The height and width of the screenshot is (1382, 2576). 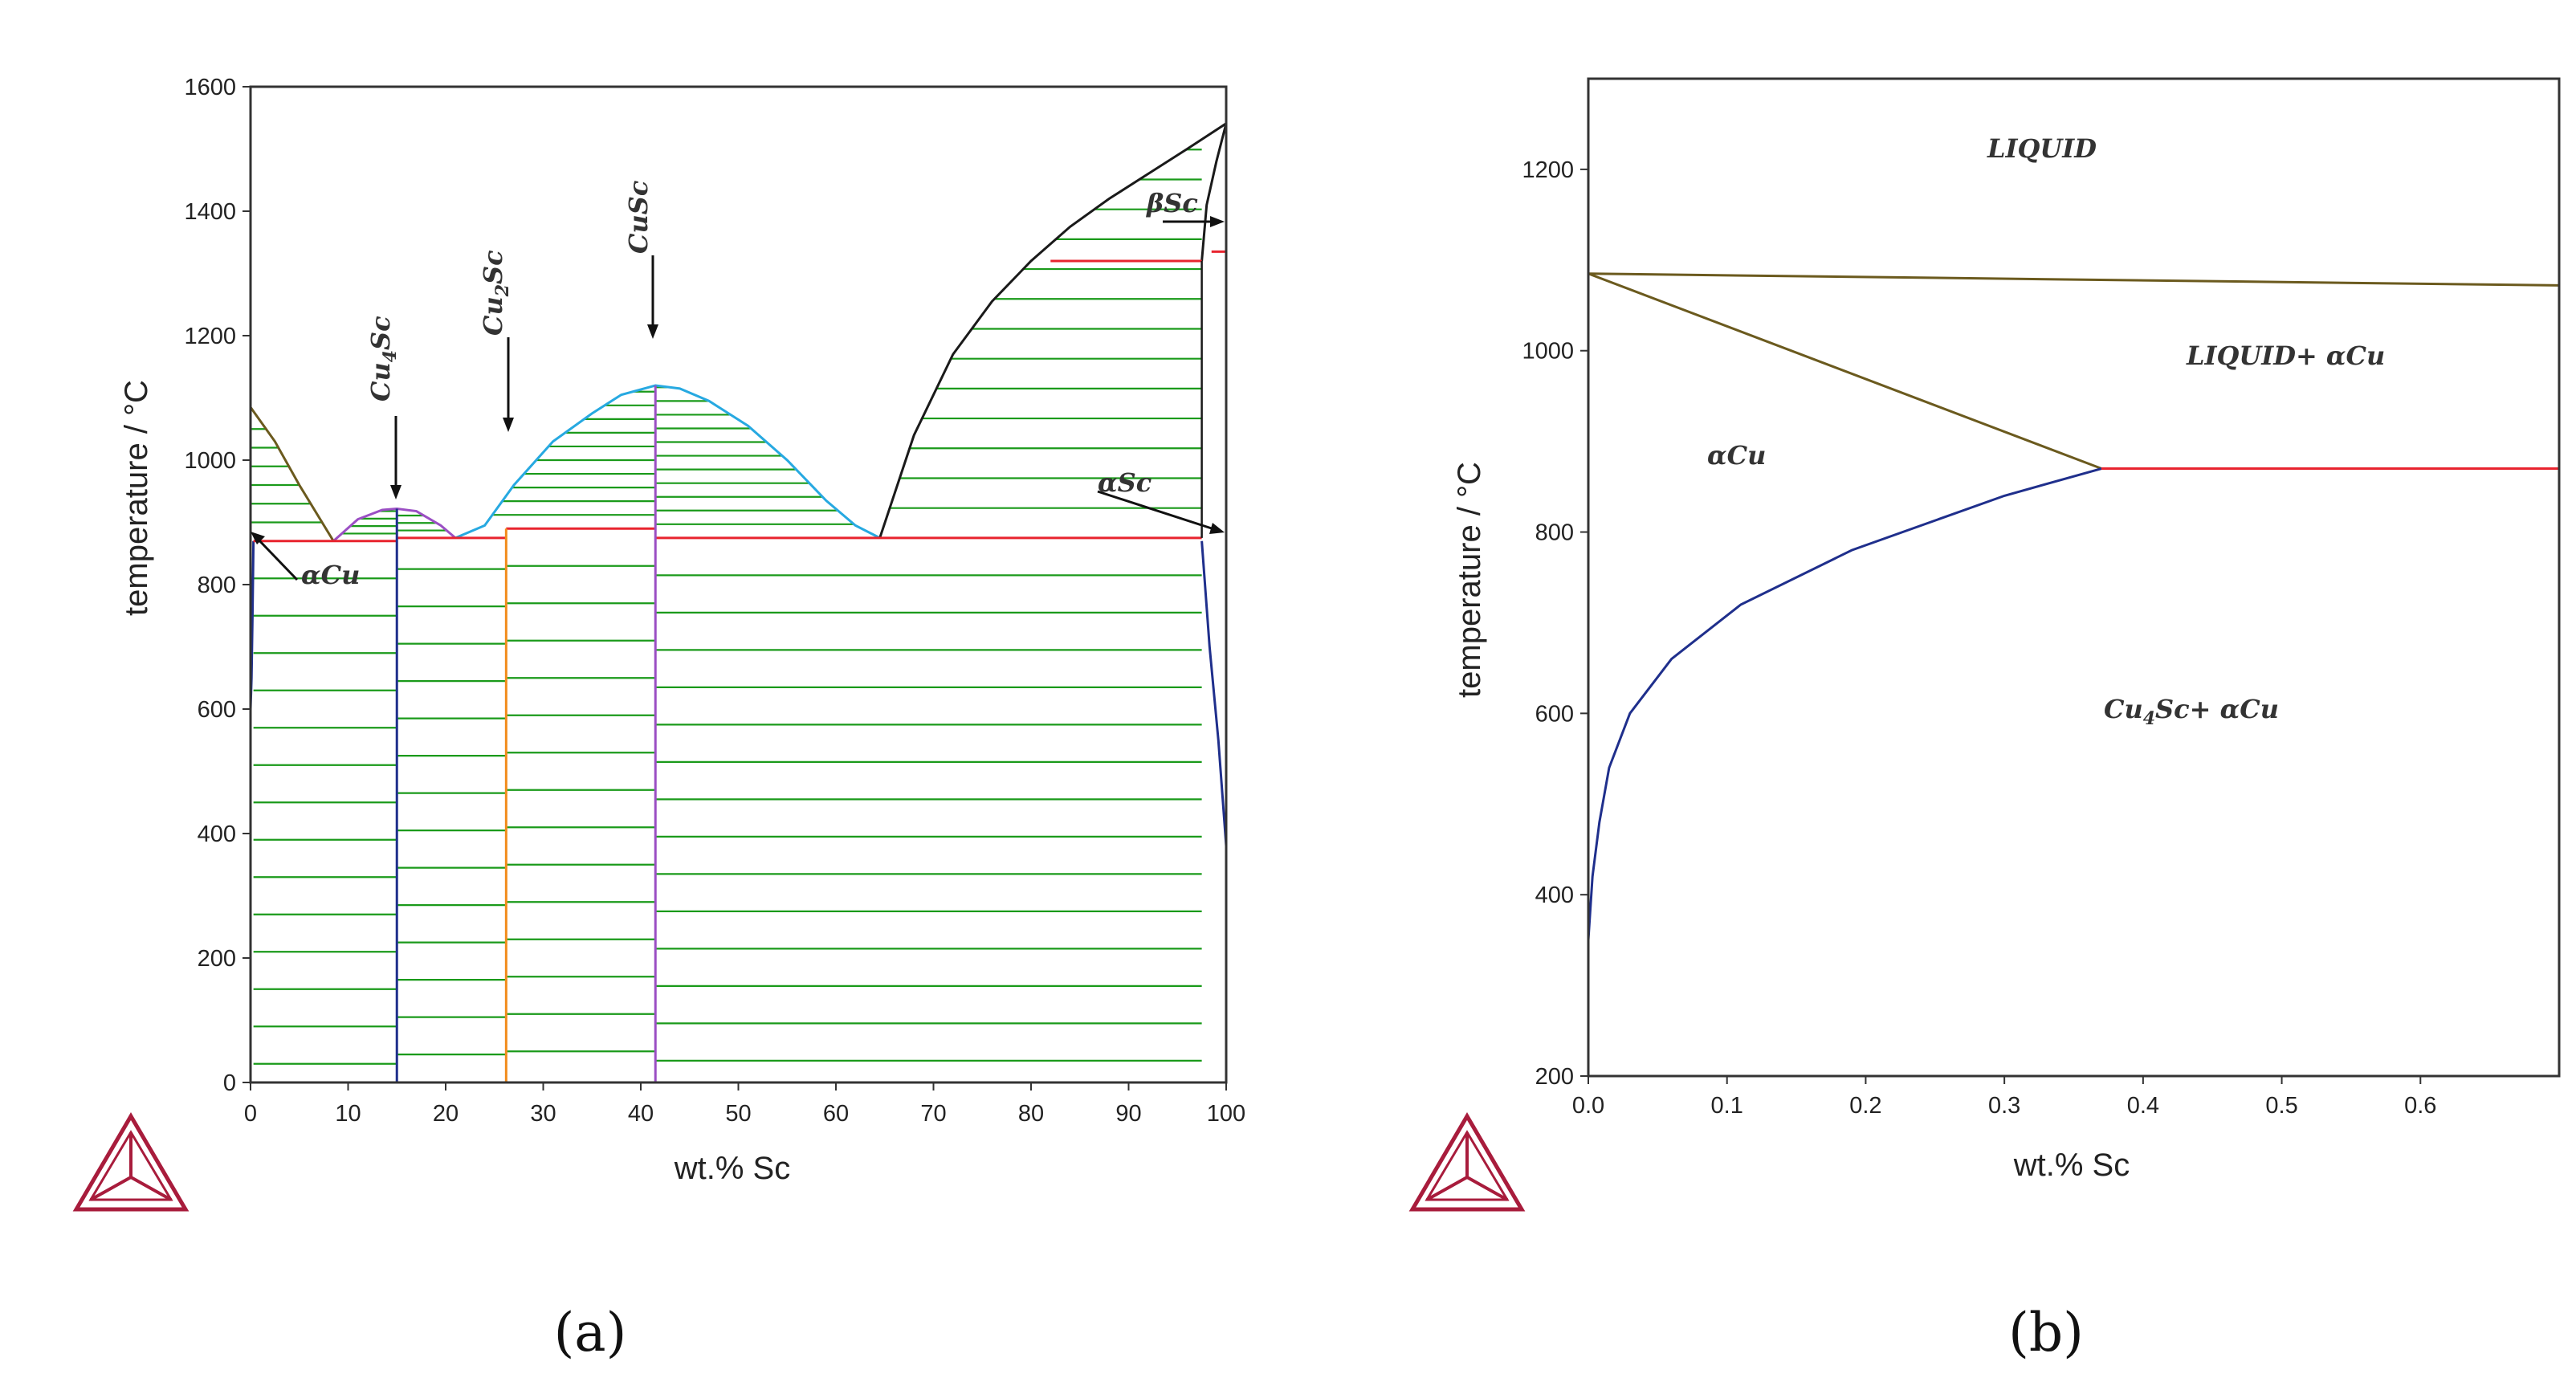 What do you see at coordinates (2042, 148) in the screenshot?
I see `label-liquid: LIQUID` at bounding box center [2042, 148].